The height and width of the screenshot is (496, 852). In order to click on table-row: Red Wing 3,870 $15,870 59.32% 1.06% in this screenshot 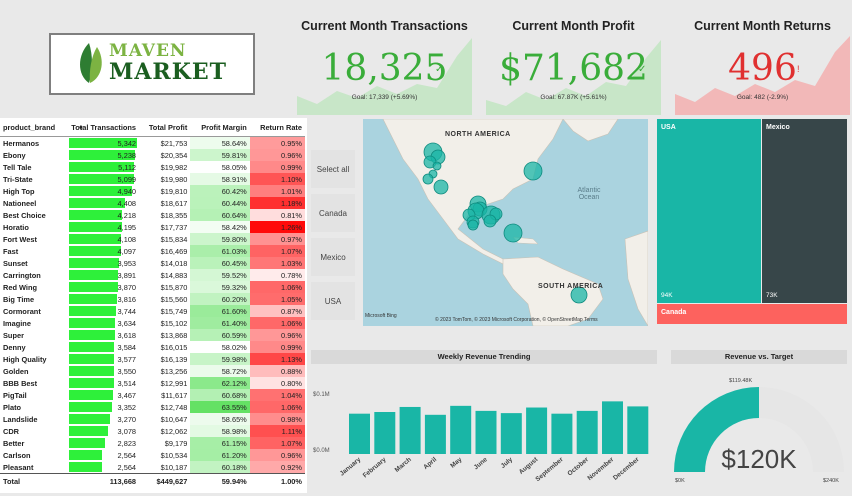, I will do `click(152, 287)`.